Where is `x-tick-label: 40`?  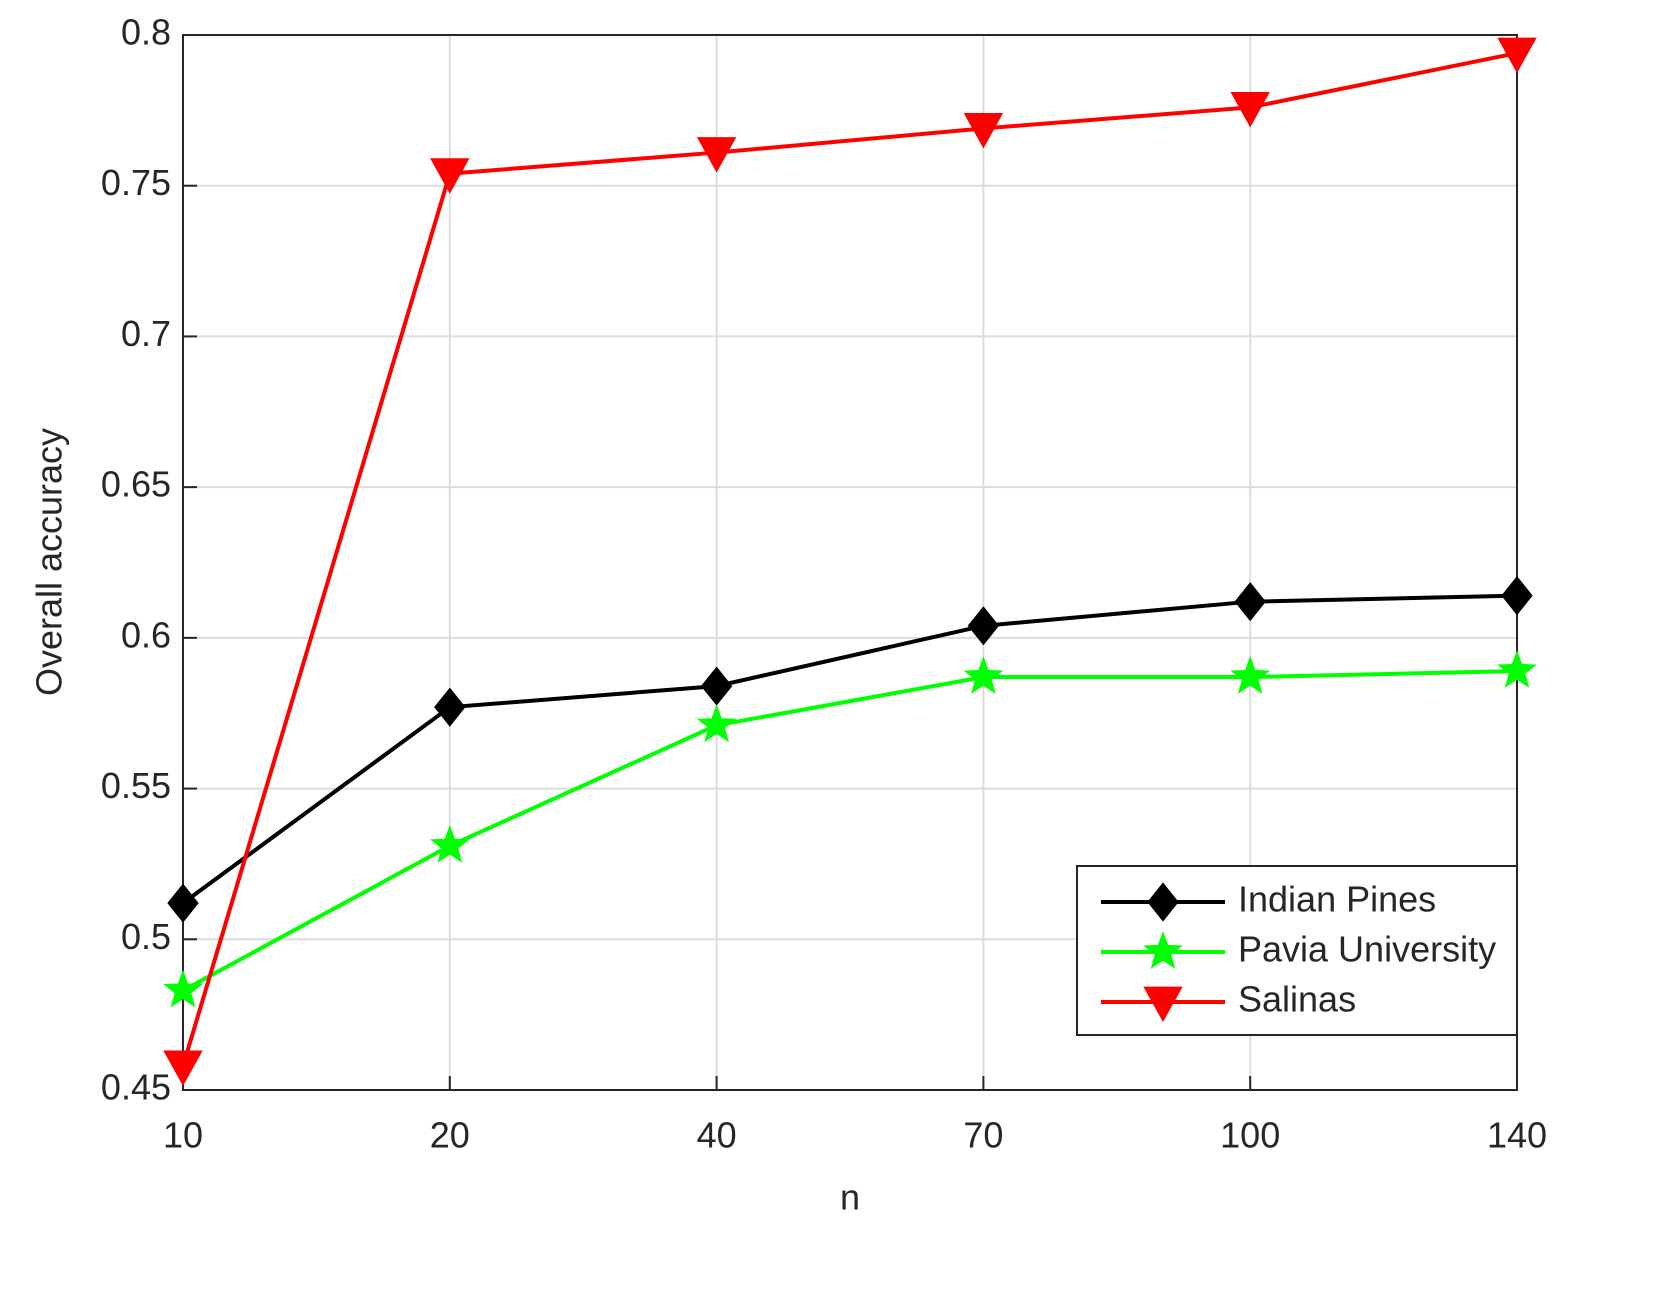 x-tick-label: 40 is located at coordinates (717, 1135).